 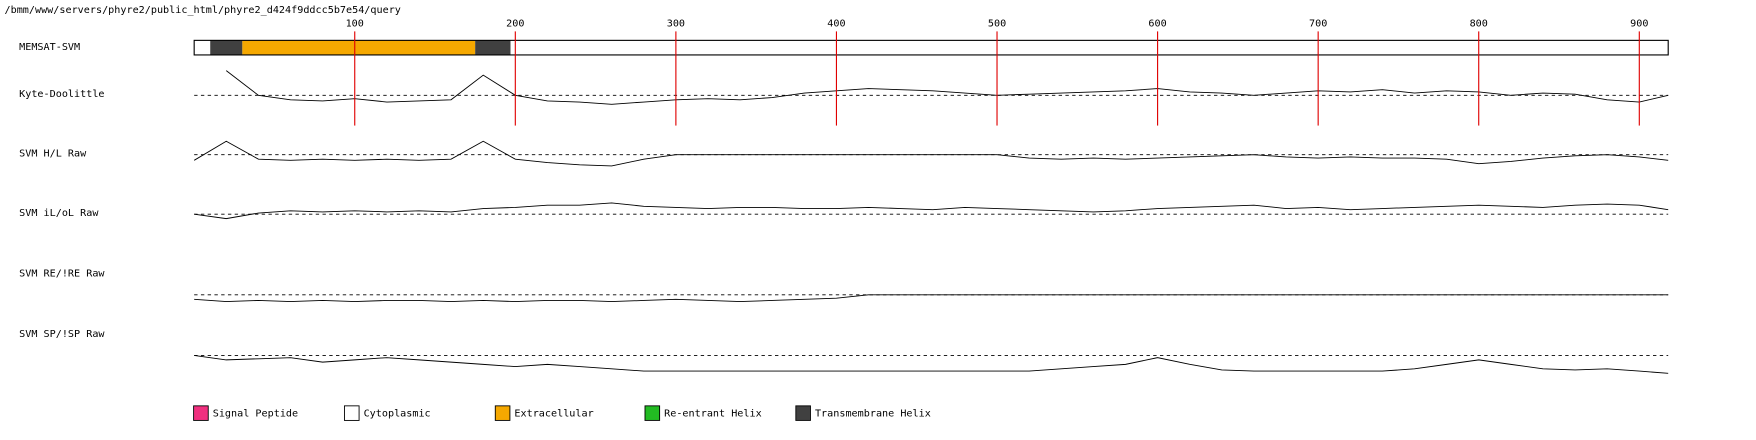 I want to click on x-tick-label: 900, so click(x=1639, y=24).